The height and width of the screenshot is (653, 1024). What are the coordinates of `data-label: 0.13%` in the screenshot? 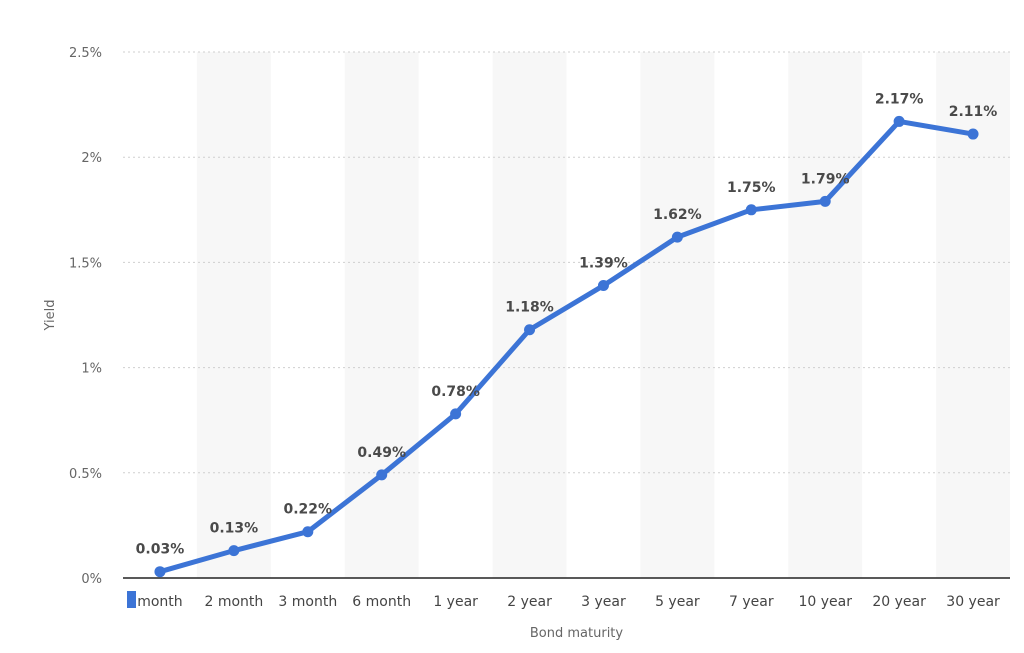 It's located at (234, 529).